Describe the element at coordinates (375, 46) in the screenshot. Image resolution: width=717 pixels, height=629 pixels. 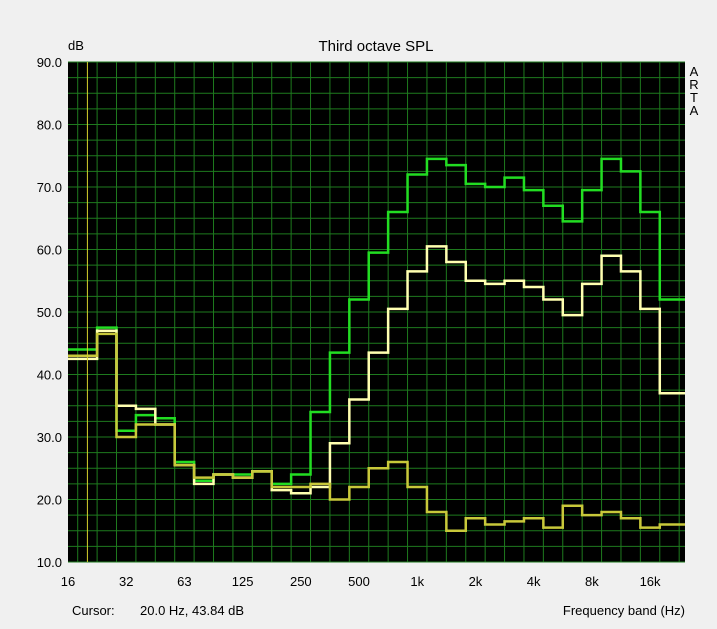
I see `chart-title: Third octave SPL` at that location.